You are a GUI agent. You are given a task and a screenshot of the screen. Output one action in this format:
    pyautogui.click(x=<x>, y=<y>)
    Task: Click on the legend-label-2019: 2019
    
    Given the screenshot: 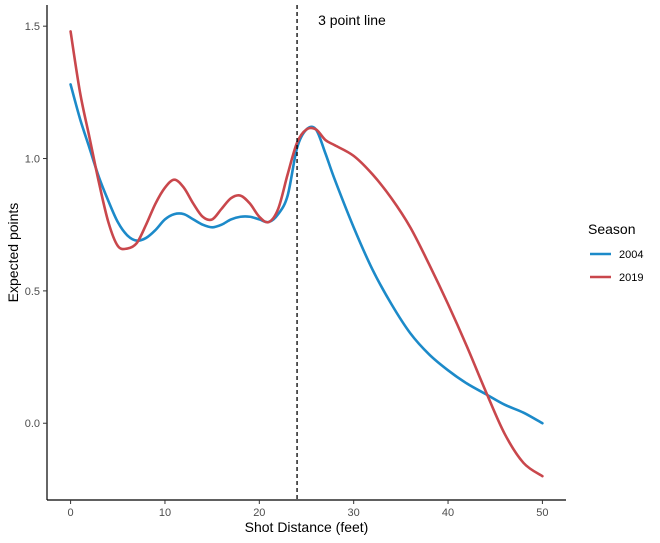 What is the action you would take?
    pyautogui.click(x=631, y=278)
    